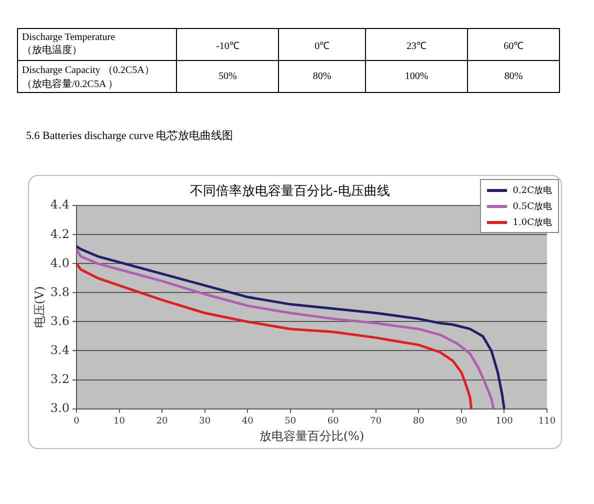 The image size is (594, 504). What do you see at coordinates (227, 44) in the screenshot?
I see `text: -10℃` at bounding box center [227, 44].